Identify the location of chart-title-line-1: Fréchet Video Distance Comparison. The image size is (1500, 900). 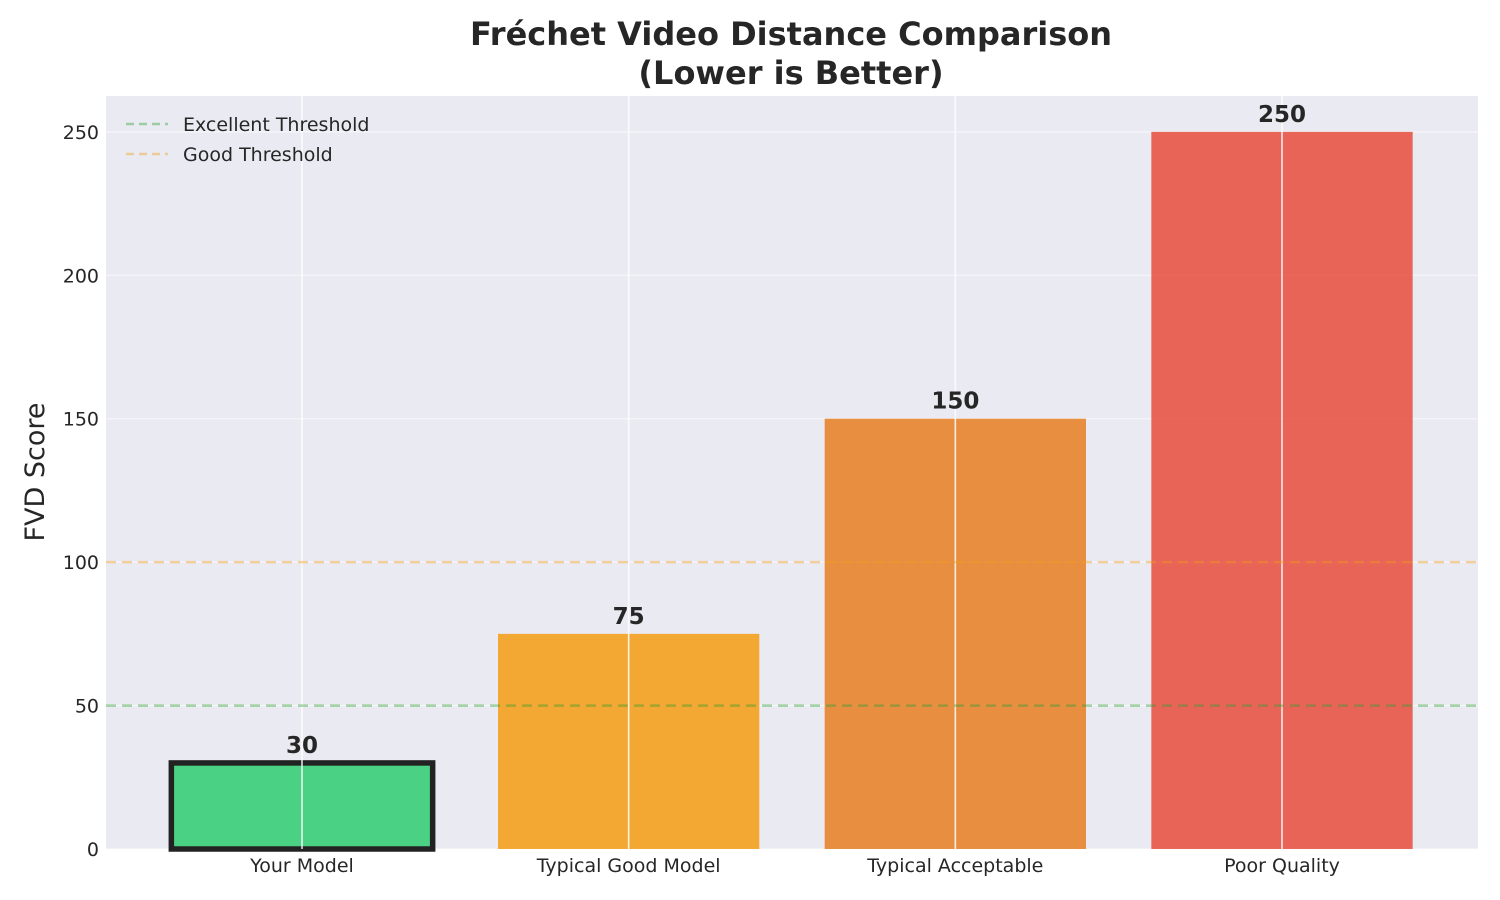
(791, 34).